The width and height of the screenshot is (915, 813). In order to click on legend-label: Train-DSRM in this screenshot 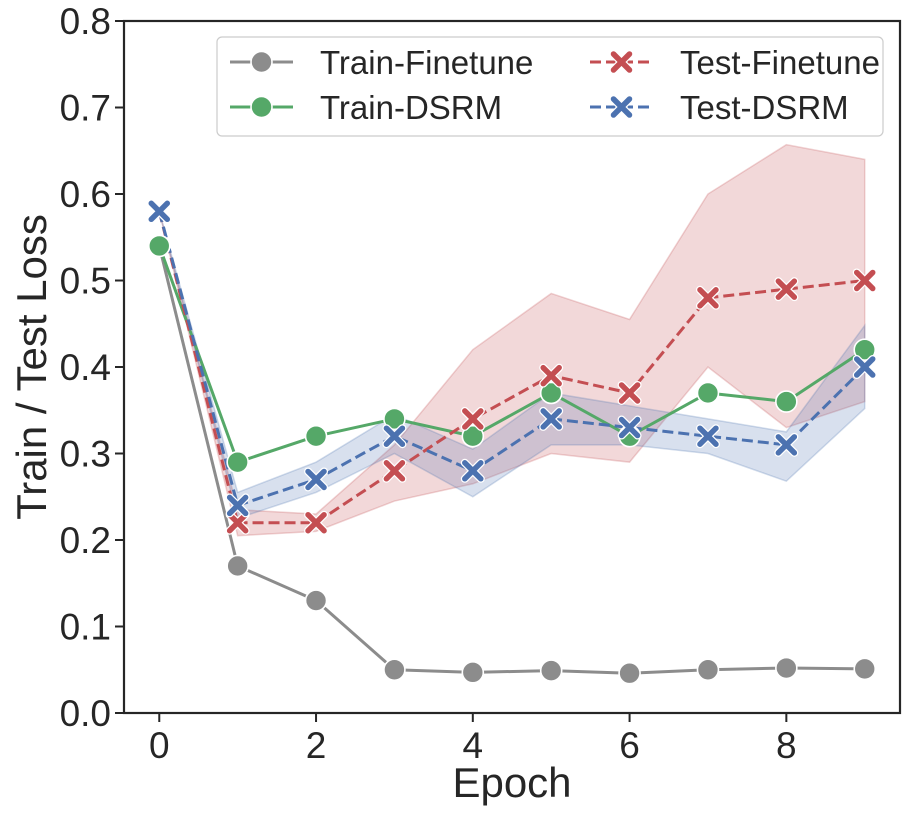, I will do `click(411, 107)`.